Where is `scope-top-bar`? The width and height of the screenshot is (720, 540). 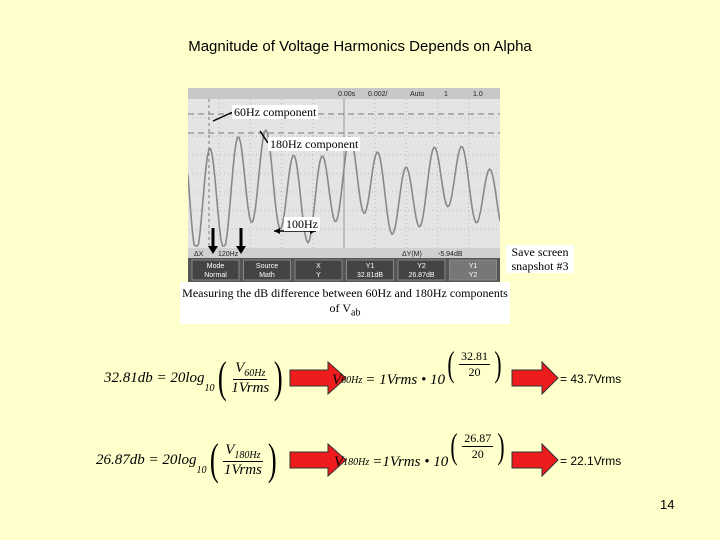
scope-top-bar is located at coordinates (344, 93).